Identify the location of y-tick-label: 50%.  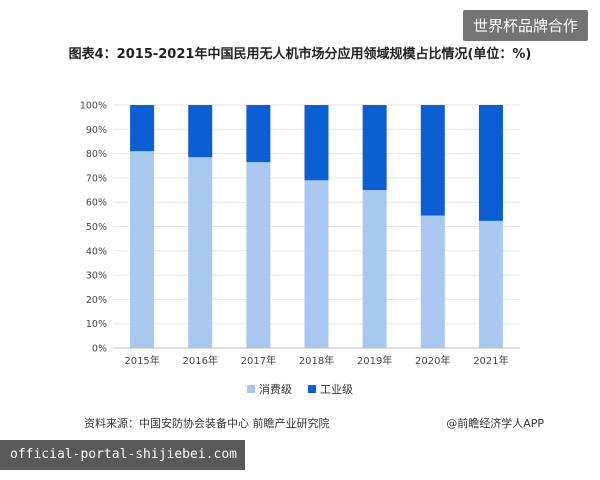
(96, 227).